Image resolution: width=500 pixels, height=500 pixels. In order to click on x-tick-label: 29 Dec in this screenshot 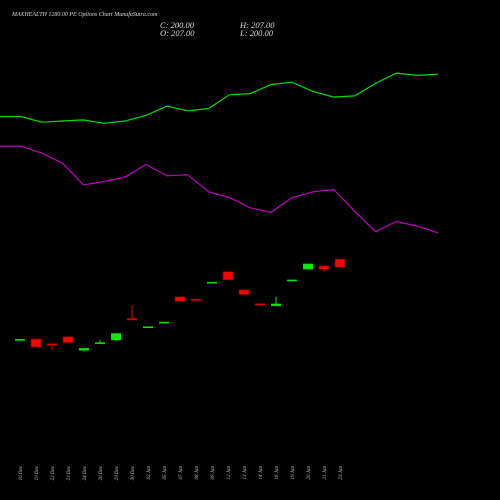, I will do `click(117, 472)`.